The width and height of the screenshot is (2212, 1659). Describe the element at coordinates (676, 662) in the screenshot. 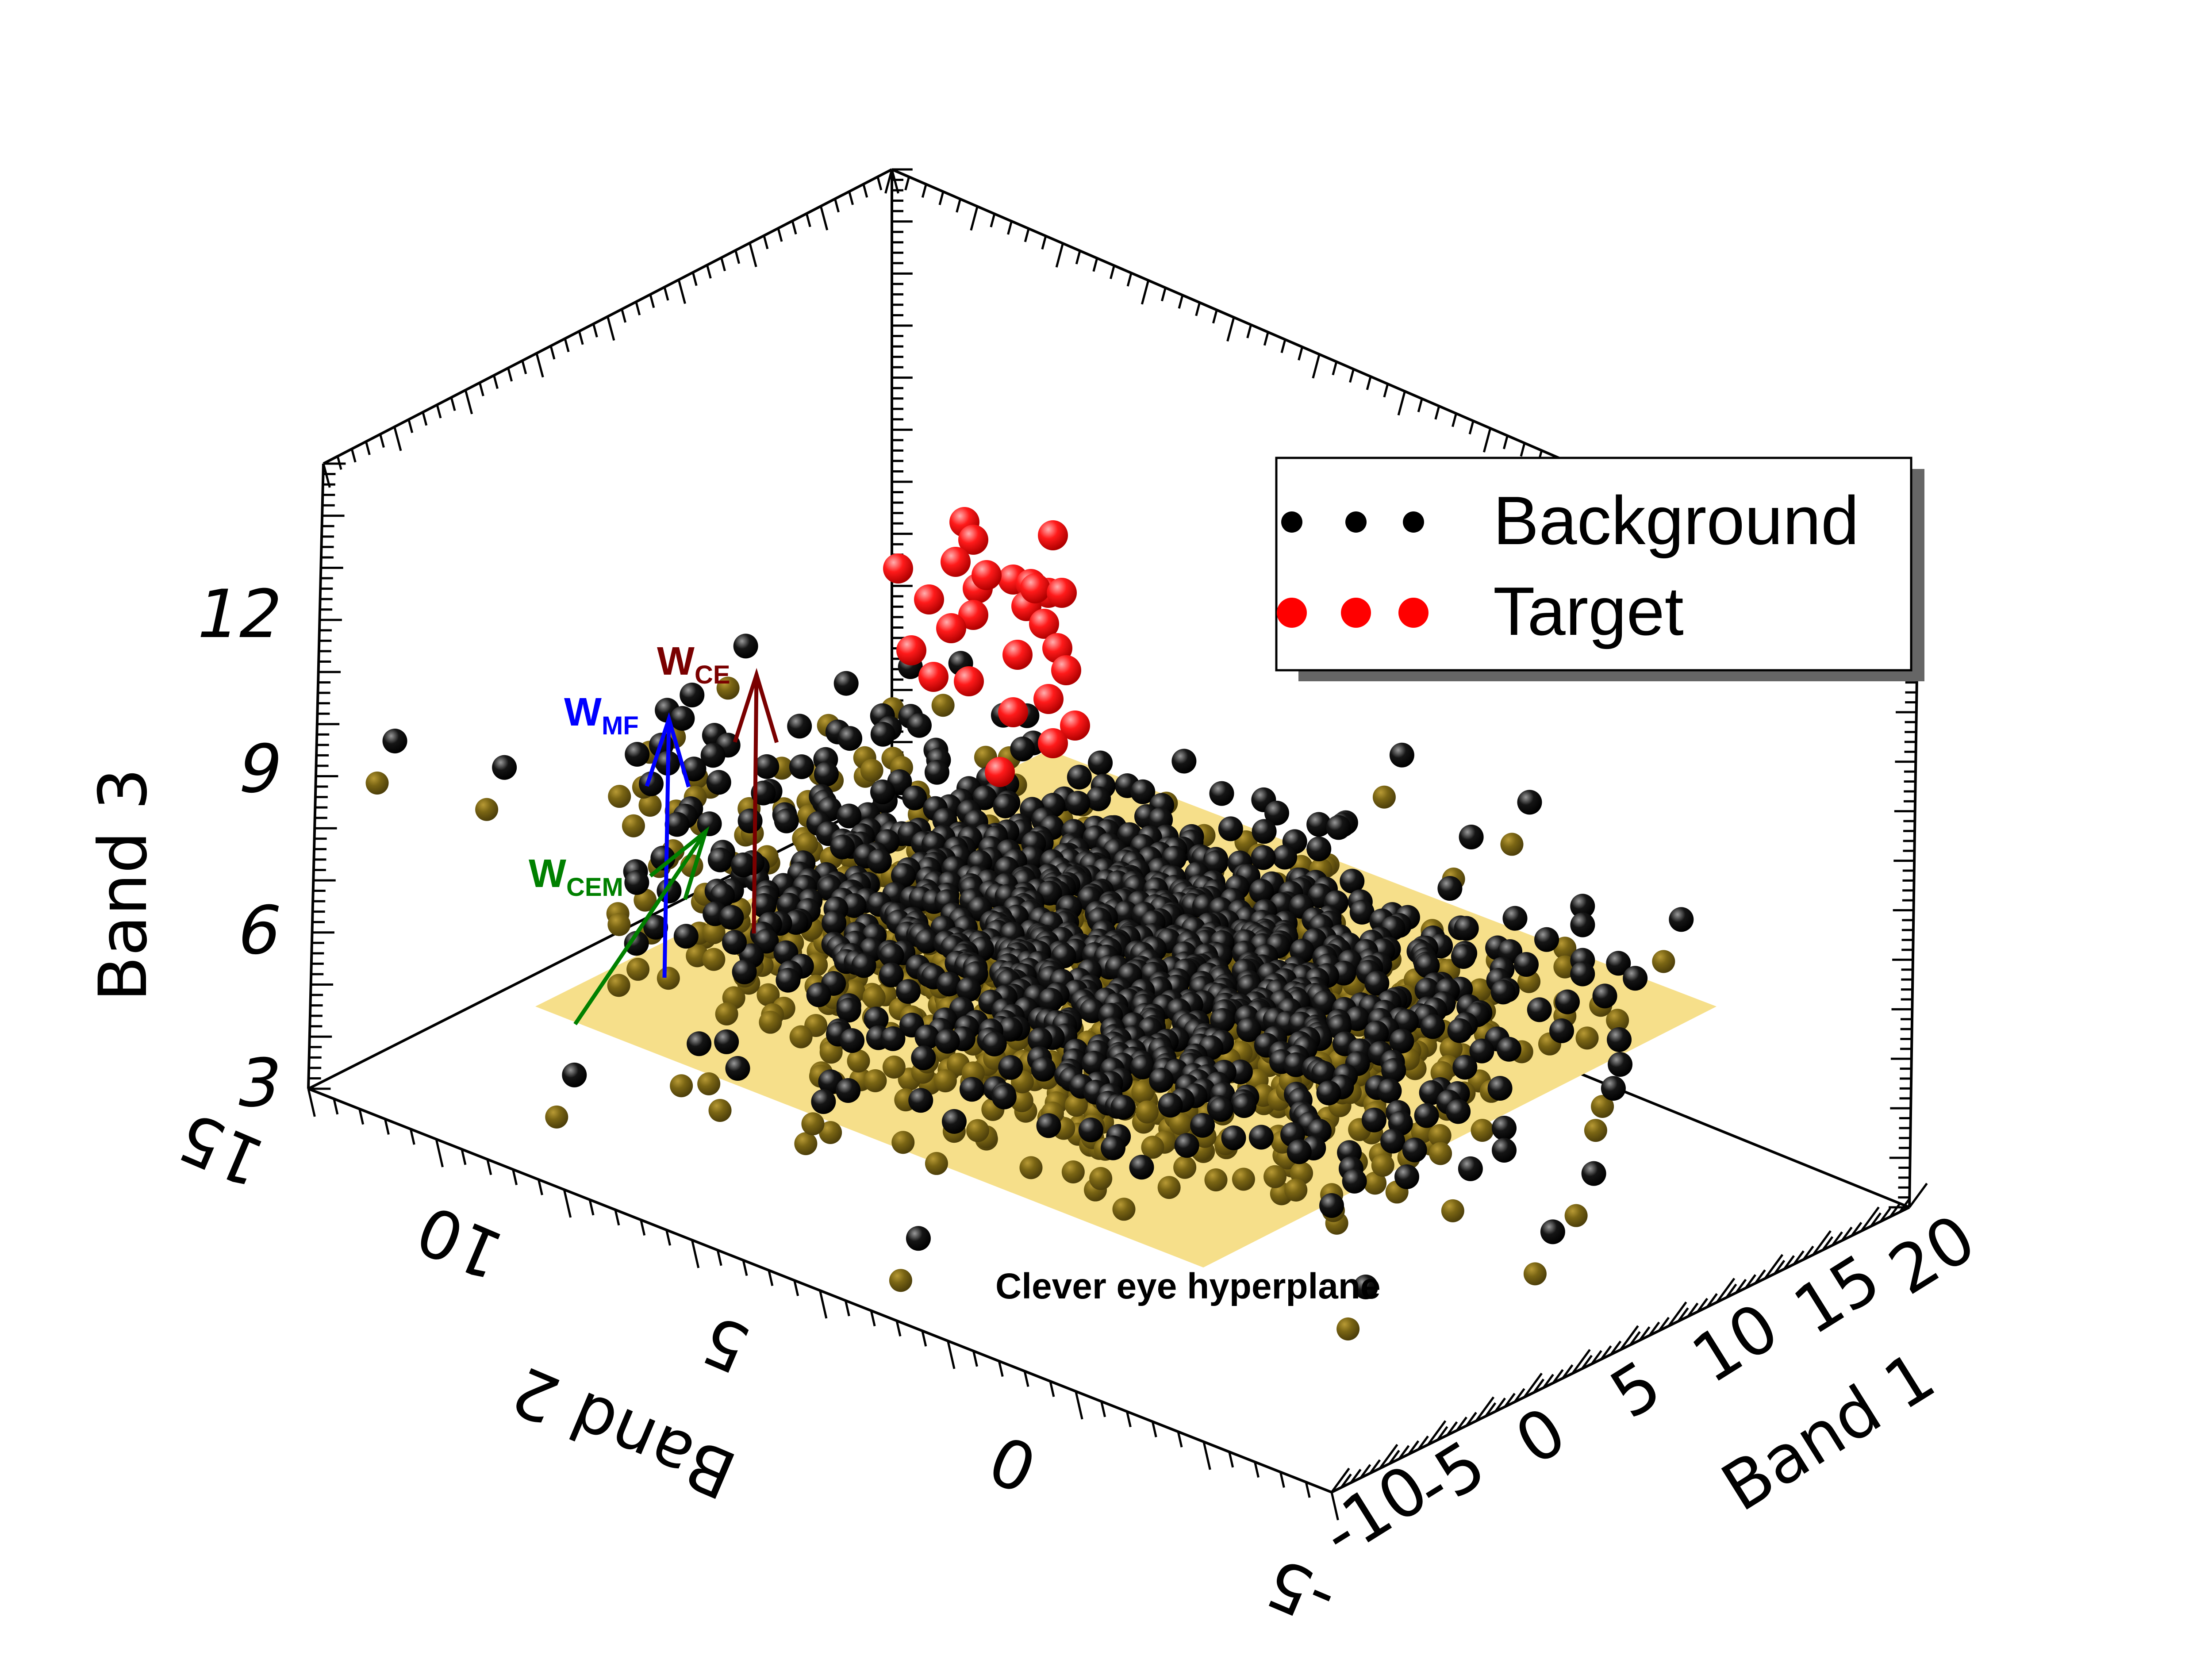

I see `vector-label-main: W` at that location.